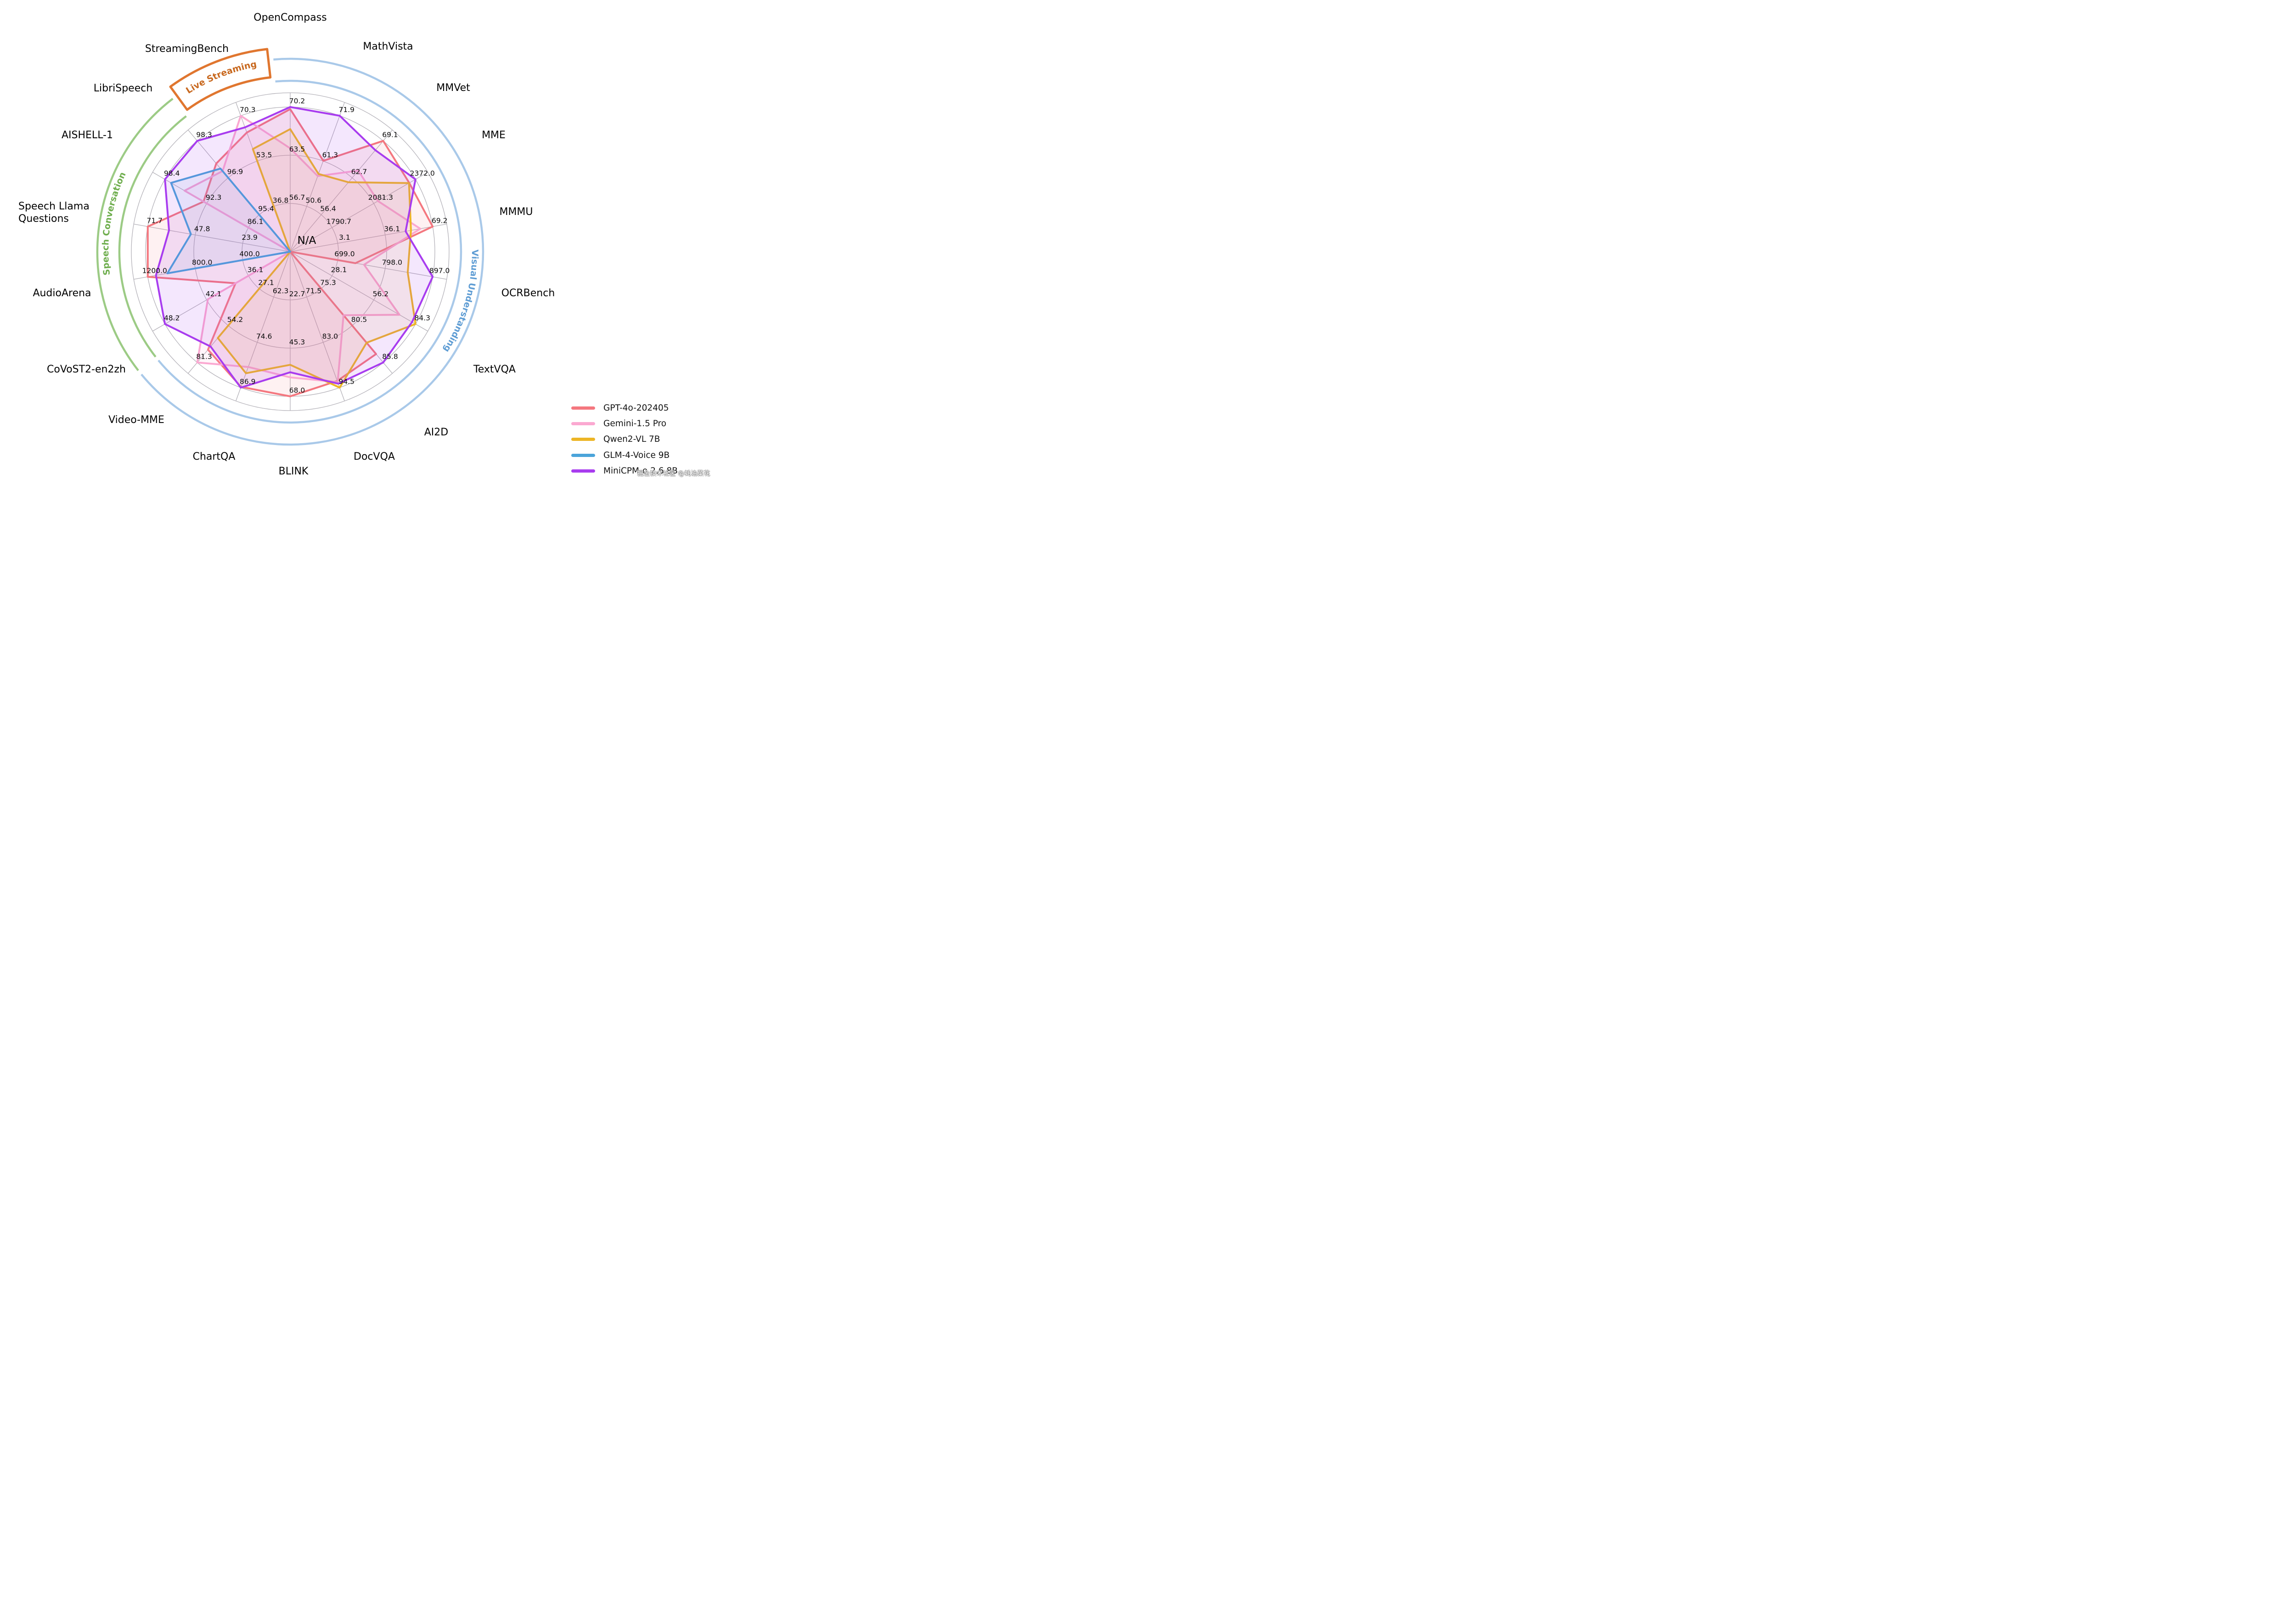 This screenshot has height=1601, width=2296. What do you see at coordinates (235, 172) in the screenshot?
I see `axis-tick-label: 96.9` at bounding box center [235, 172].